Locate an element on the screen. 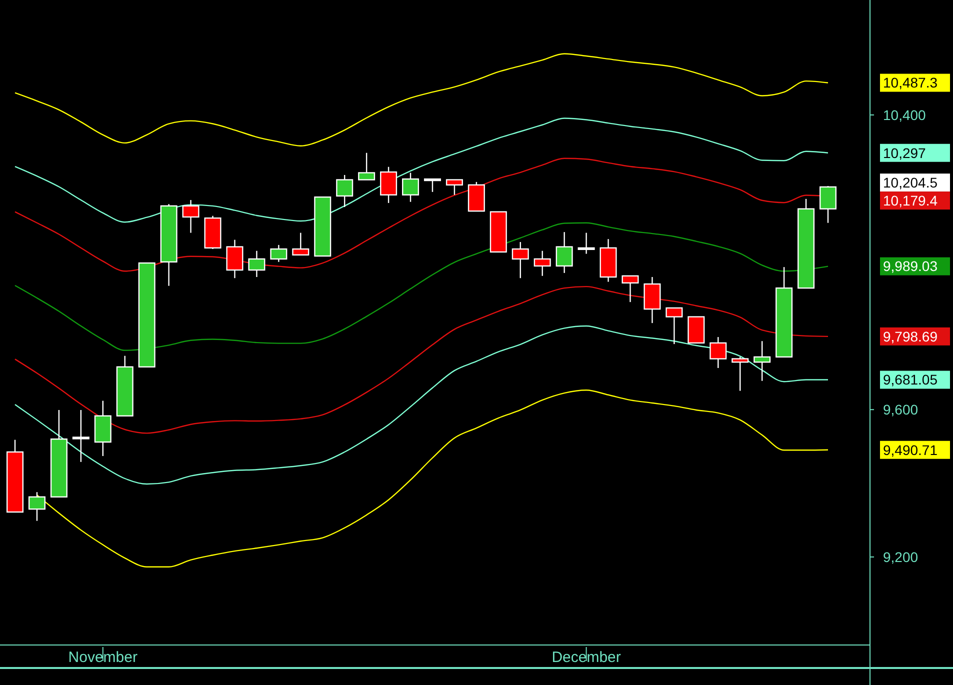 The height and width of the screenshot is (685, 953). y-tick-label: 9,681.05 is located at coordinates (910, 380).